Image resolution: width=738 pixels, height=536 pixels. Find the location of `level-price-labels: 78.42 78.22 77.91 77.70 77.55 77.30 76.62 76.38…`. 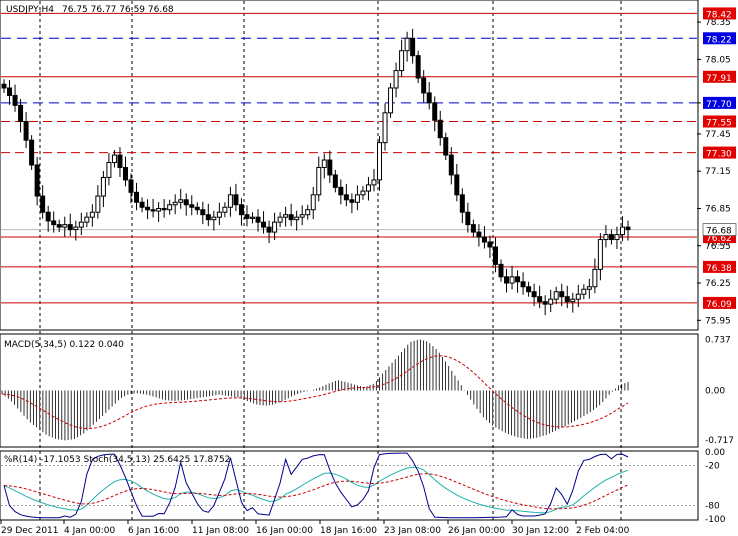

level-price-labels: 78.42 78.22 77.91 77.70 77.55 77.30 76.62 76.38… is located at coordinates (719, 158).